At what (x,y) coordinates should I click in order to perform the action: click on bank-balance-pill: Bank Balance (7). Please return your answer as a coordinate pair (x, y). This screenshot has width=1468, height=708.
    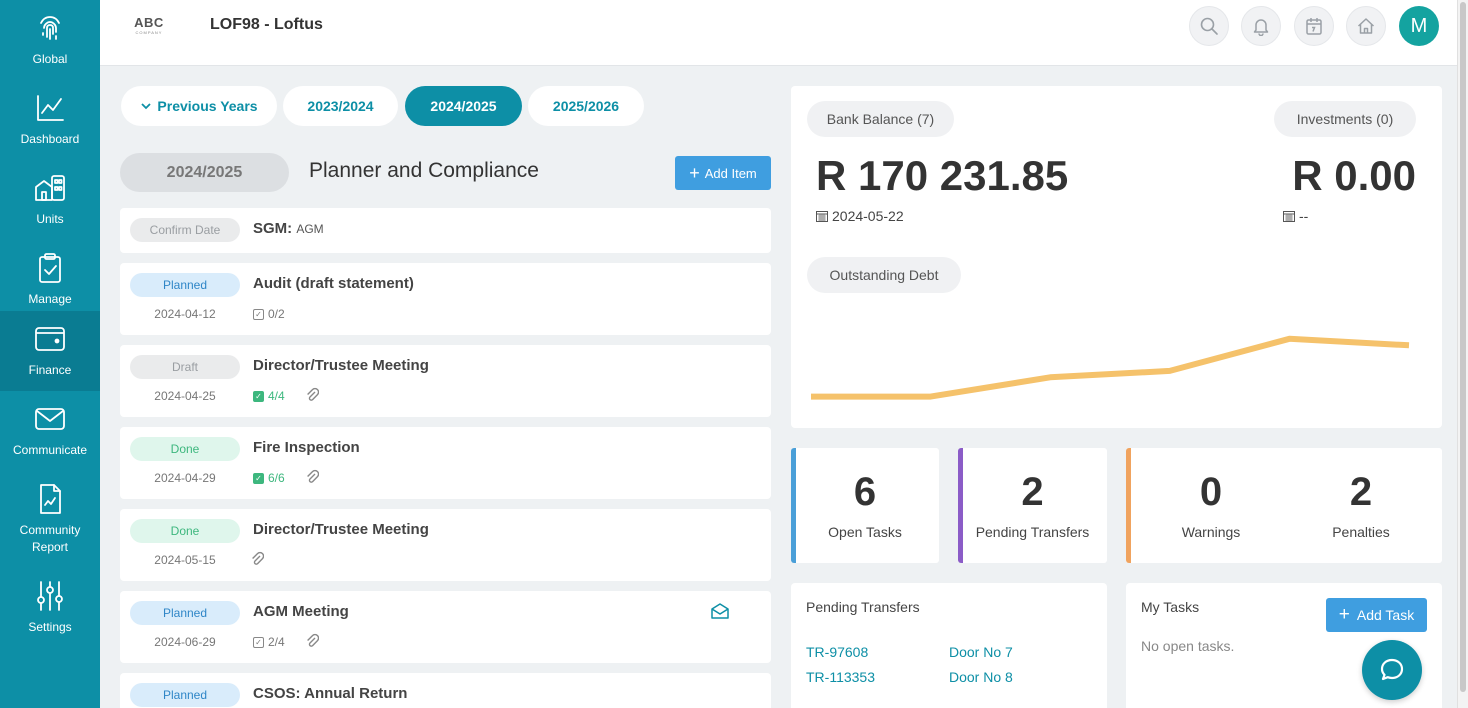
    Looking at the image, I should click on (880, 119).